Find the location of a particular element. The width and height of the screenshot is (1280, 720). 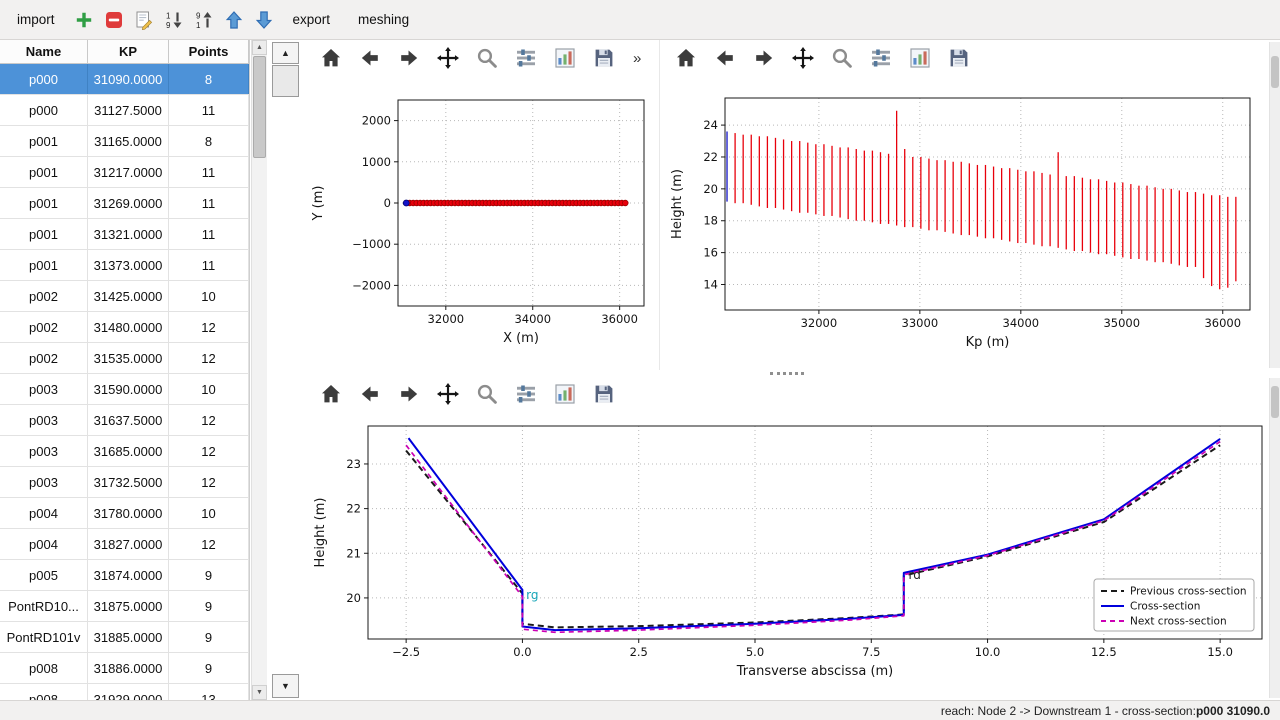

svg-text: Height (m) is located at coordinates (677, 204).